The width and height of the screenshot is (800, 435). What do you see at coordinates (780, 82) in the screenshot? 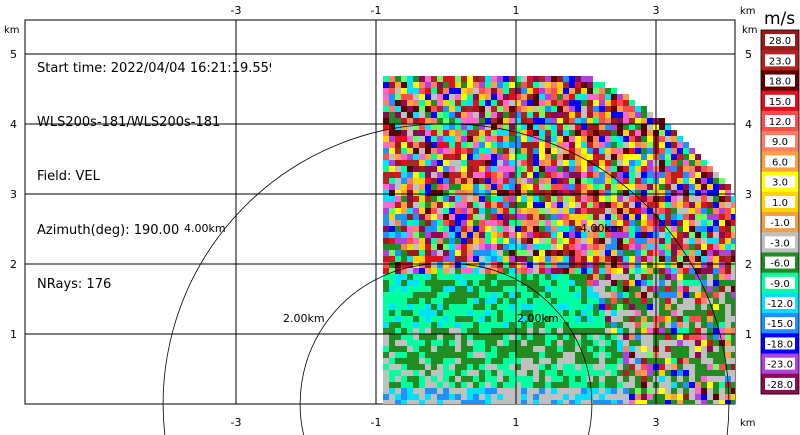
I see `colorbar-label: 18.0` at bounding box center [780, 82].